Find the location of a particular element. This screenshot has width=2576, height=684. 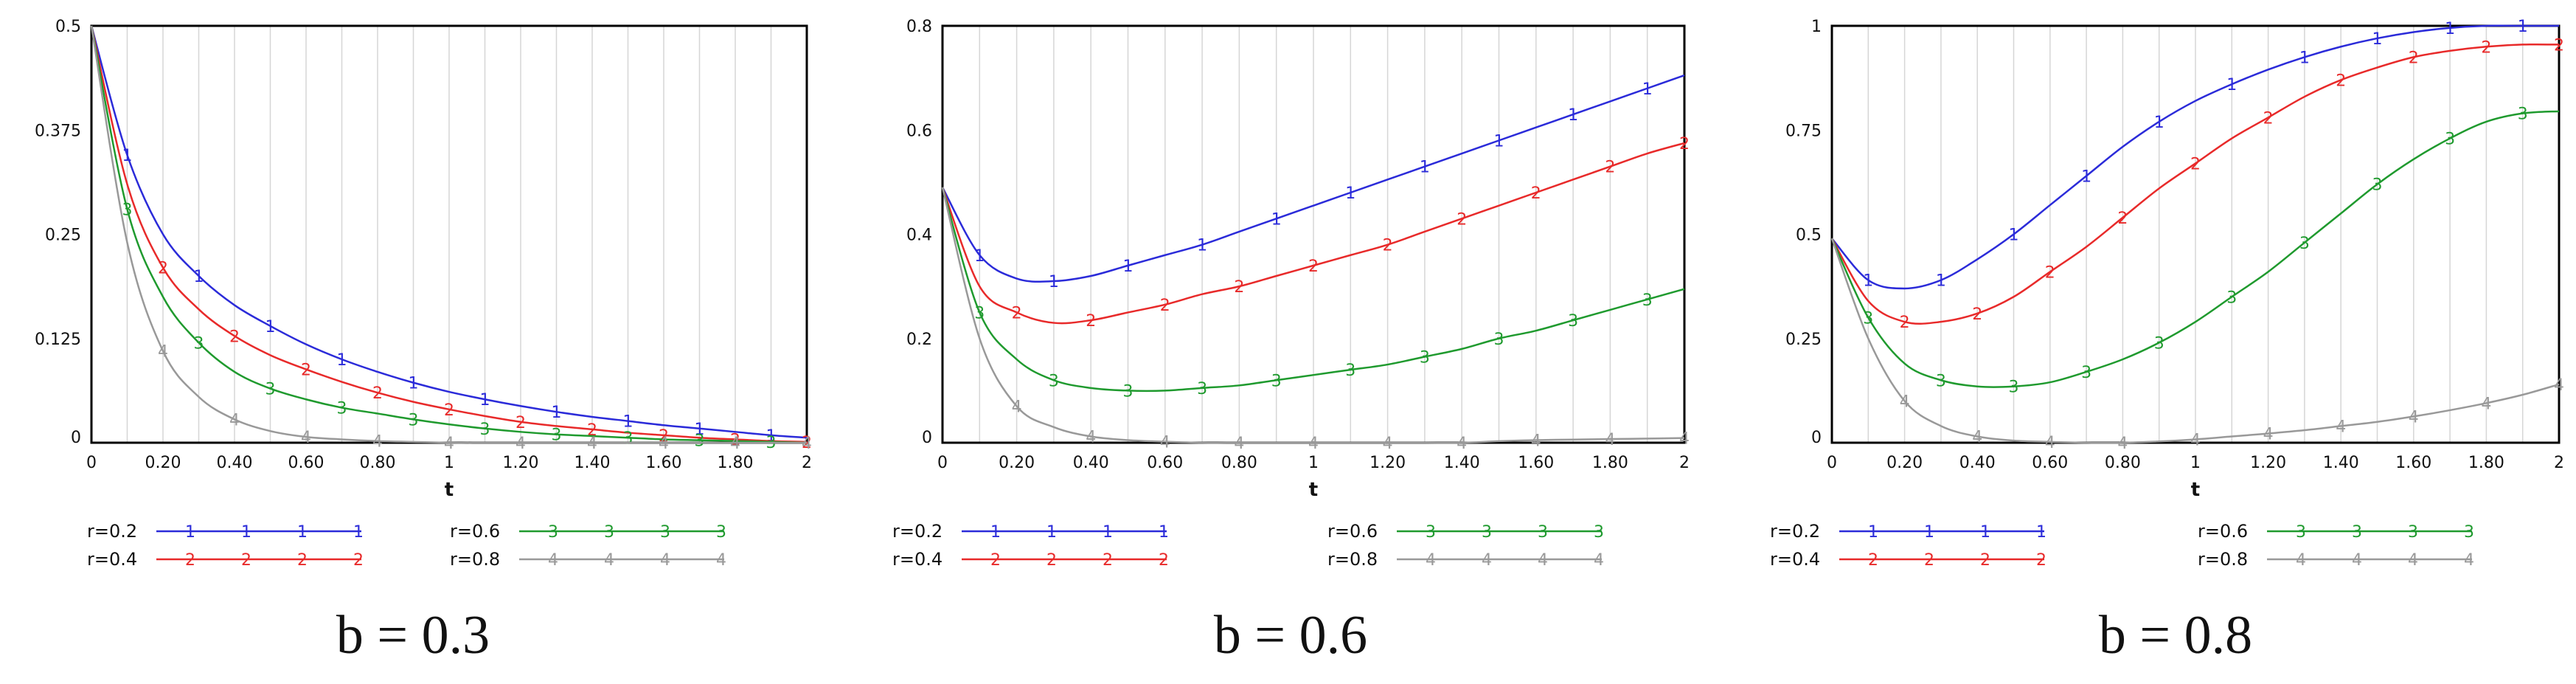

y-tick-label: 0.5 is located at coordinates (1809, 236).